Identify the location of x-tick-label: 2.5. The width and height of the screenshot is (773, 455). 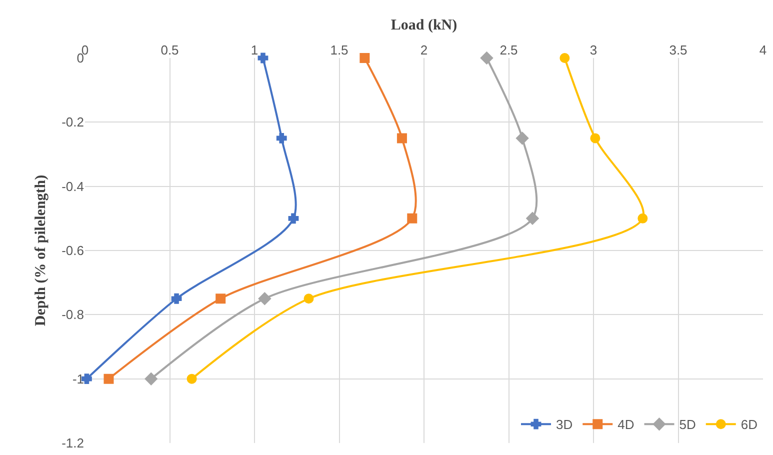
(509, 50).